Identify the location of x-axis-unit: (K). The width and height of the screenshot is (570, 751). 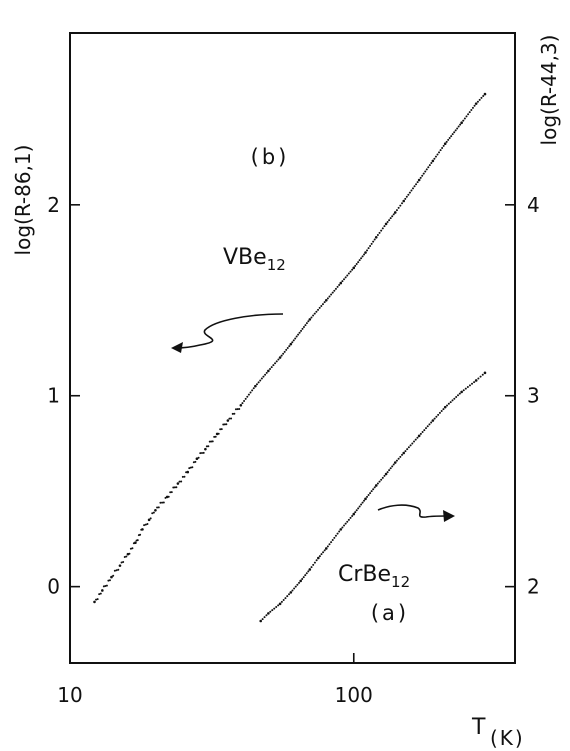
(507, 738).